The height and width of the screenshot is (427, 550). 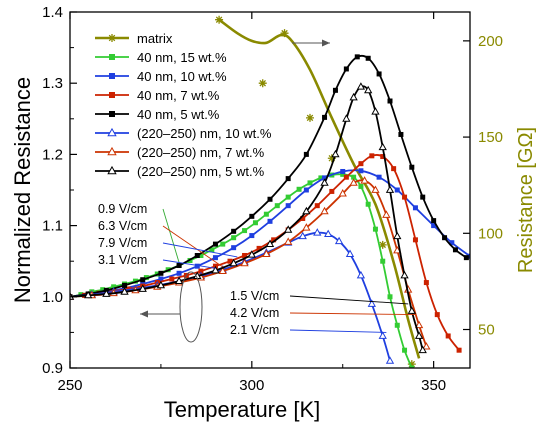 I want to click on legend-label: (220–250) nm, 10 wt.%, so click(x=204, y=133).